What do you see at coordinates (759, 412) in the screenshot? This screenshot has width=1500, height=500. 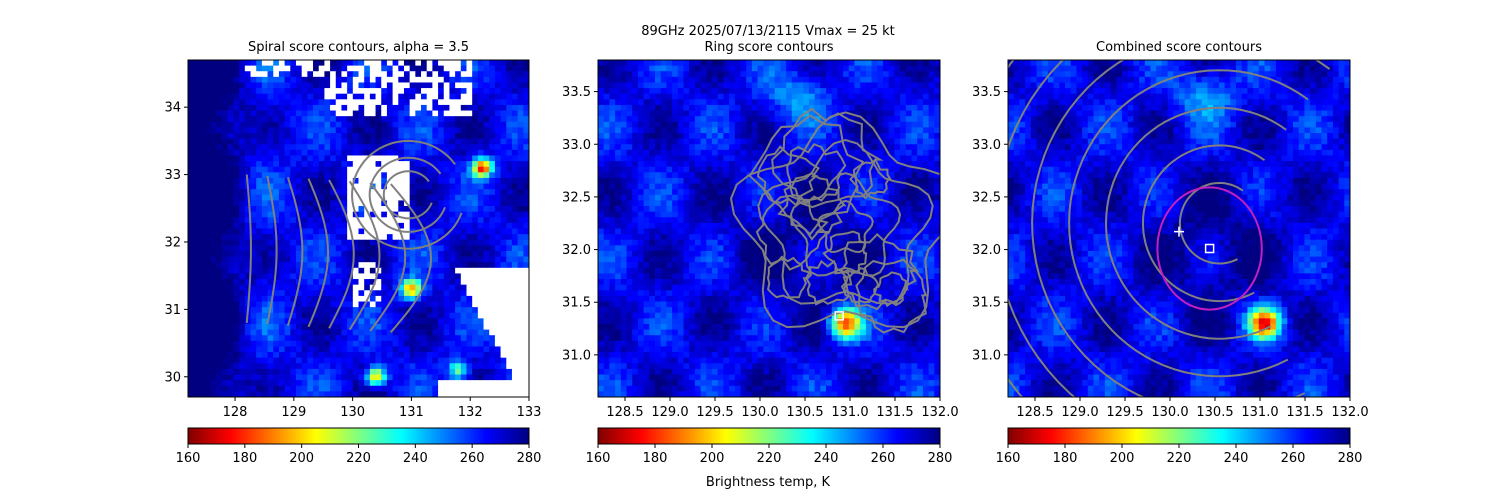 I see `x-tick-label: 130.0` at bounding box center [759, 412].